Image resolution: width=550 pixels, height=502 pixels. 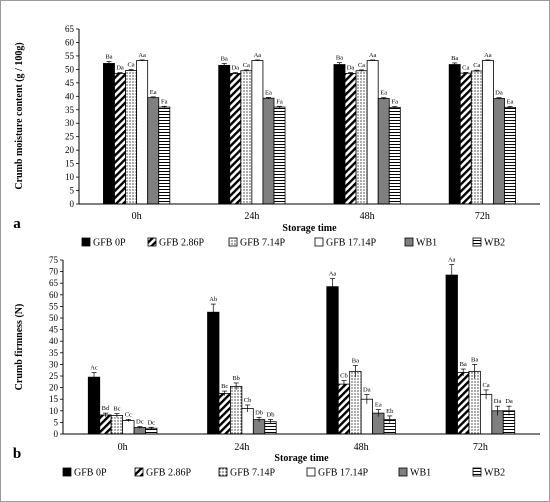 I want to click on panel-label: a, so click(x=17, y=224).